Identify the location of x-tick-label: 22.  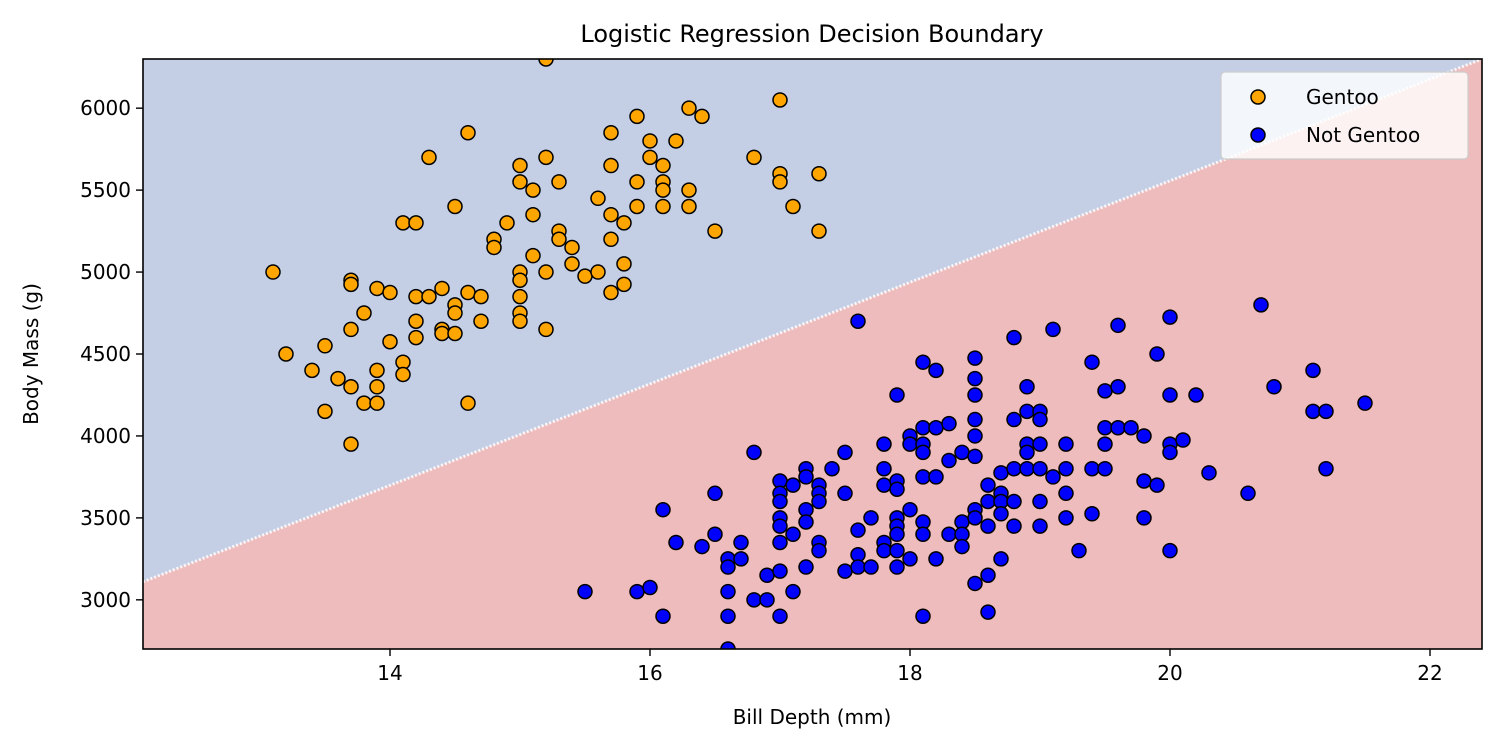
(1429, 673).